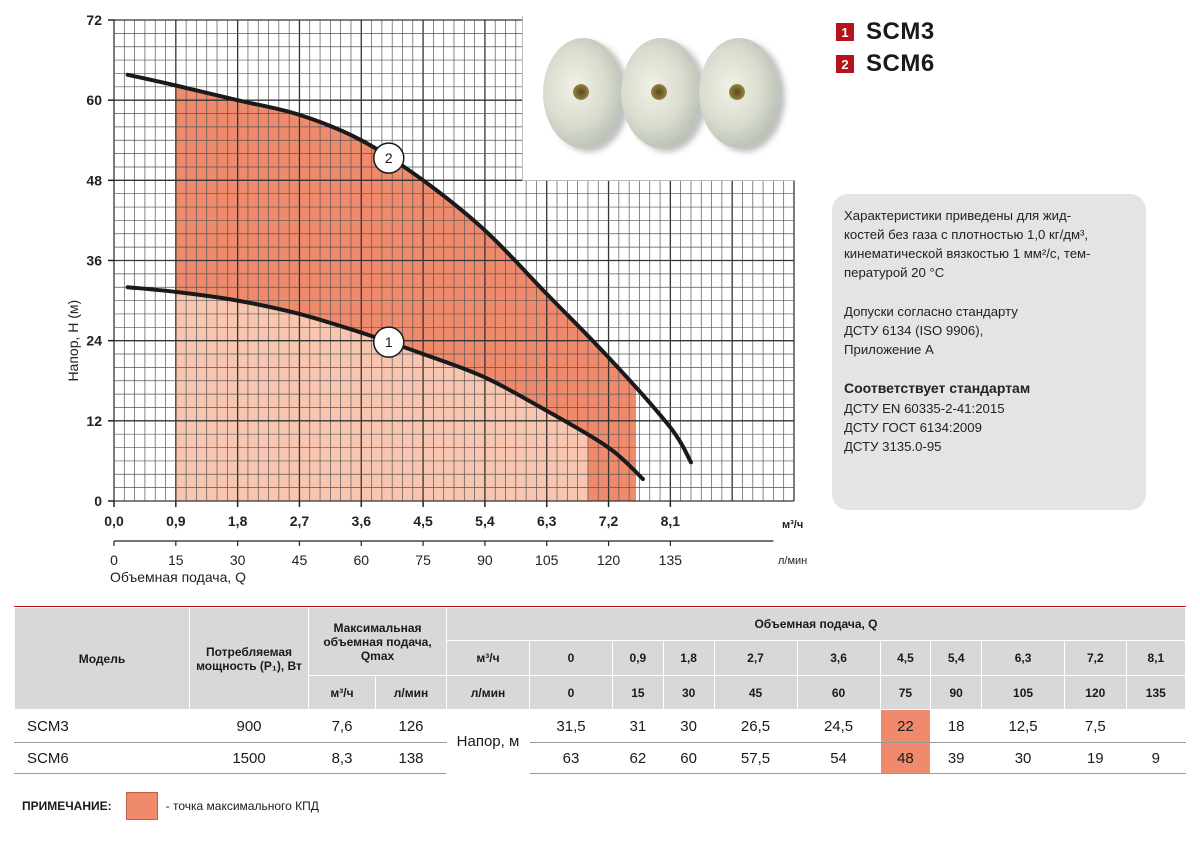 This screenshot has width=1200, height=848. What do you see at coordinates (94, 100) in the screenshot?
I see `y-tick-label: 60` at bounding box center [94, 100].